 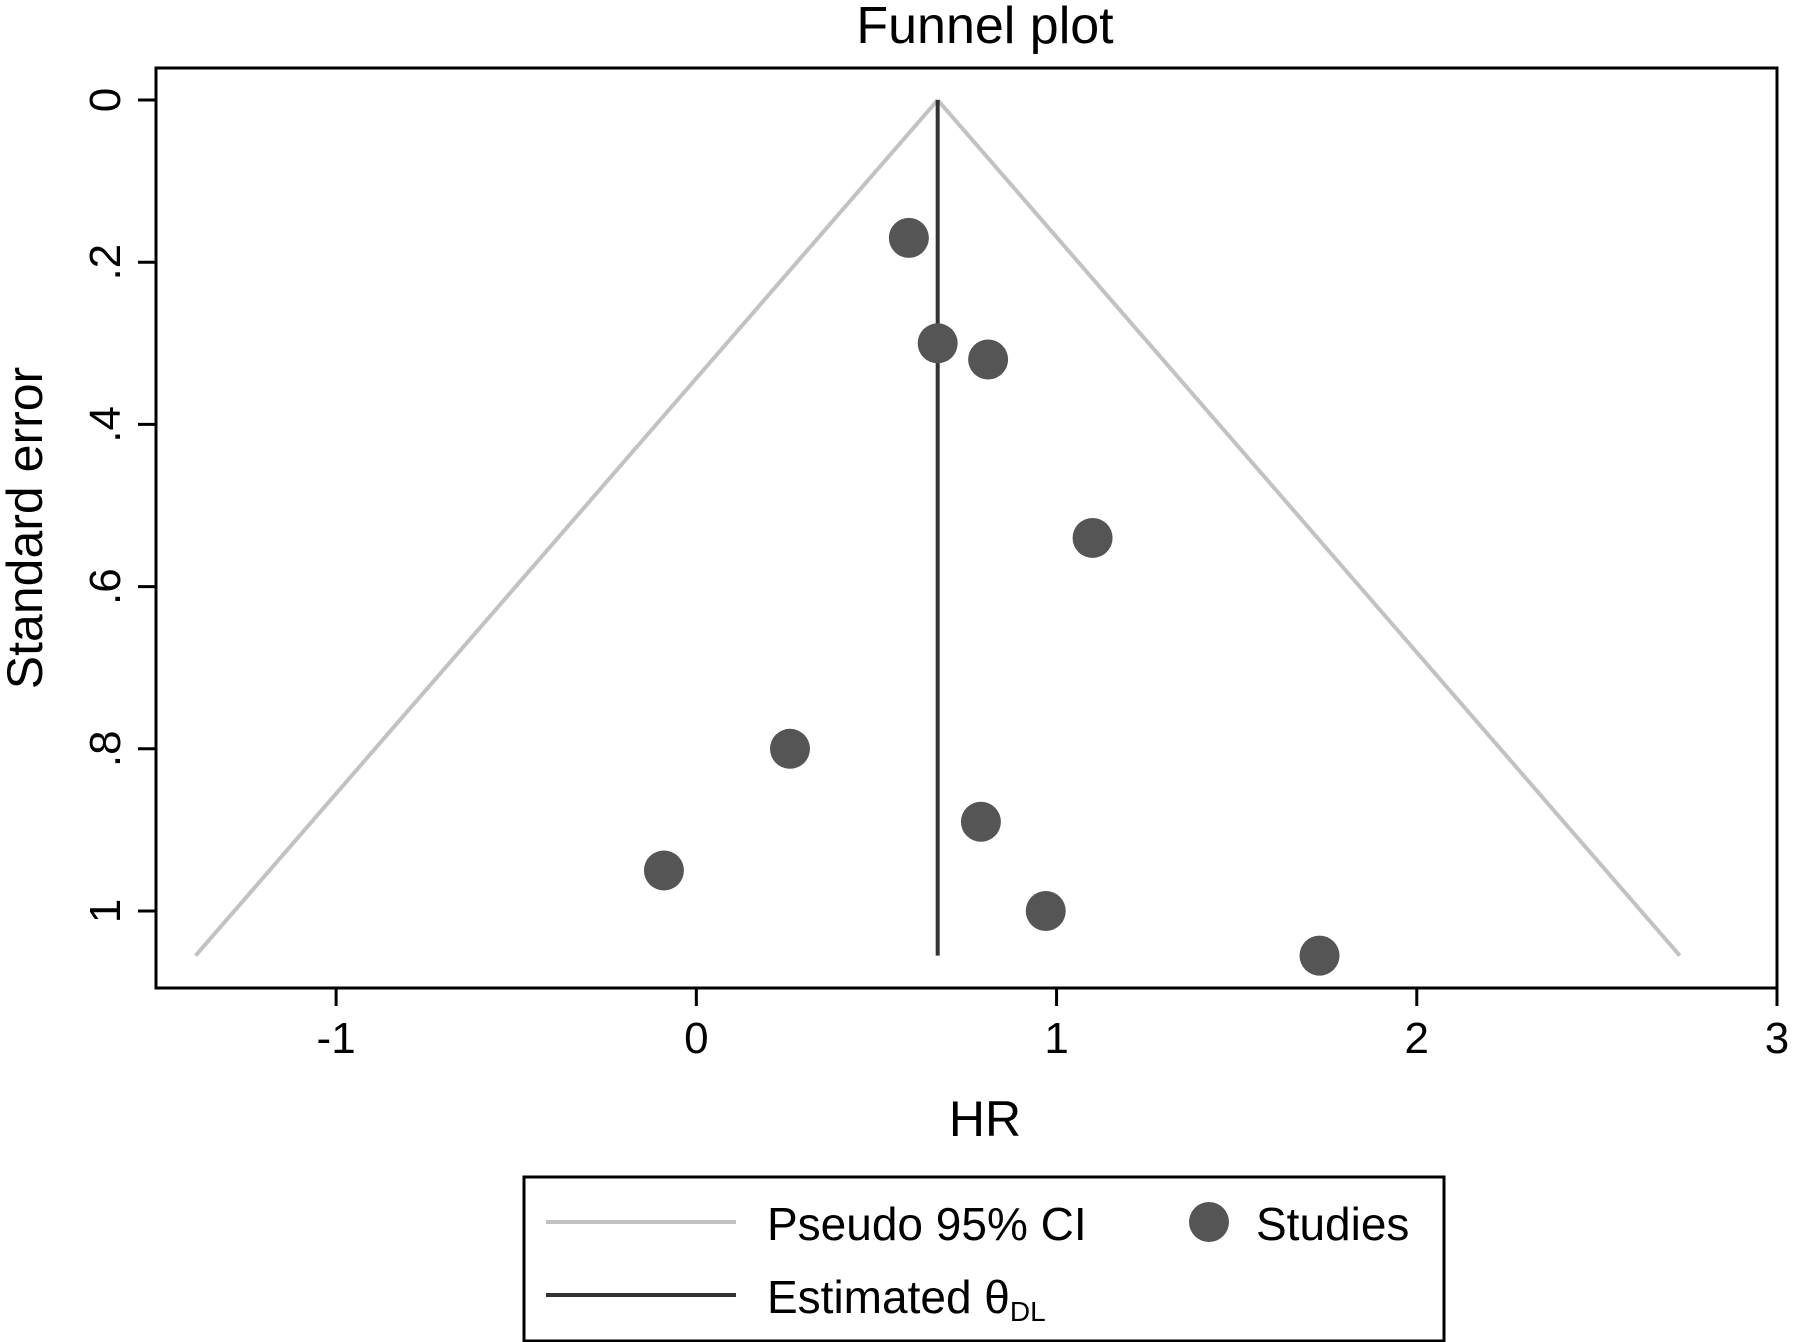 I want to click on x-tick-label-3: 3, so click(x=1777, y=1038).